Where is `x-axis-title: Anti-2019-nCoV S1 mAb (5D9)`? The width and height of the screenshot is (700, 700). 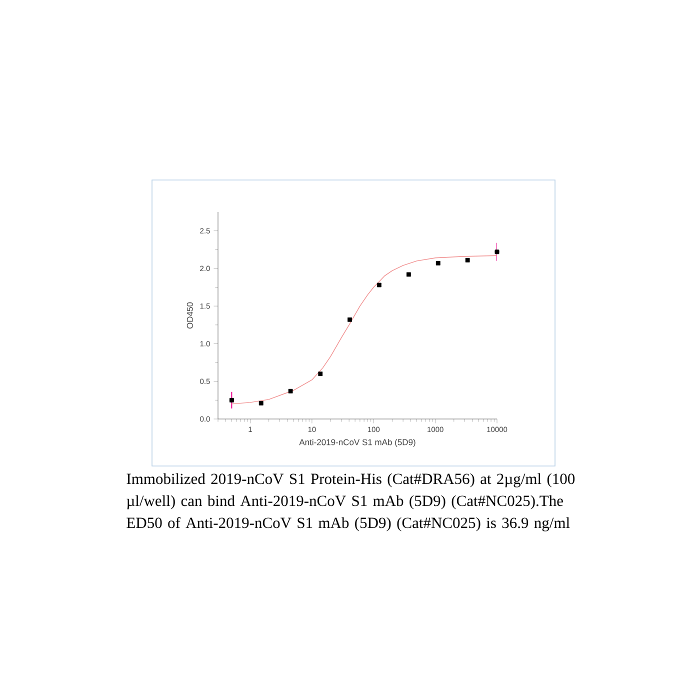 x-axis-title: Anti-2019-nCoV S1 mAb (5D9) is located at coordinates (357, 442).